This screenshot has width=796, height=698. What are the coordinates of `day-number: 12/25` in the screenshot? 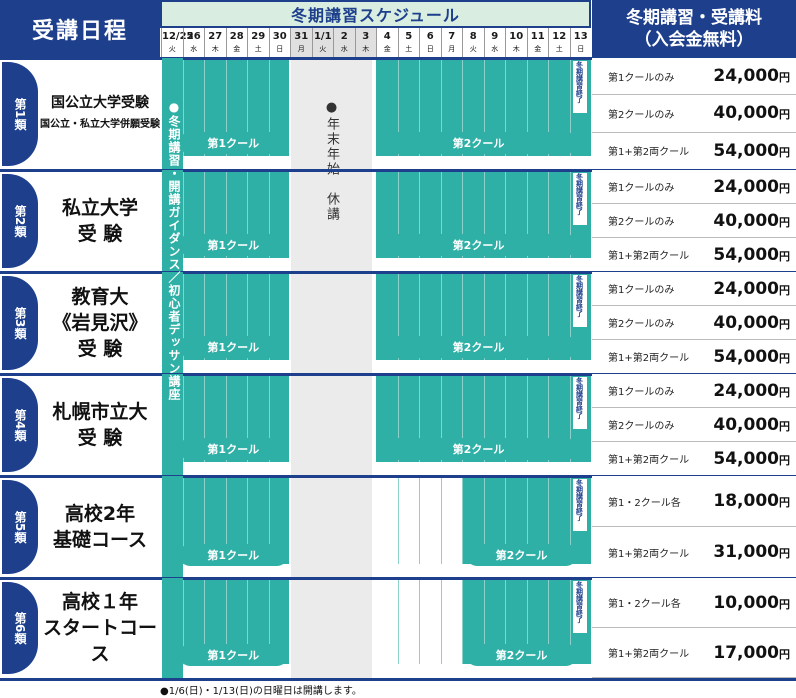 It's located at (178, 36).